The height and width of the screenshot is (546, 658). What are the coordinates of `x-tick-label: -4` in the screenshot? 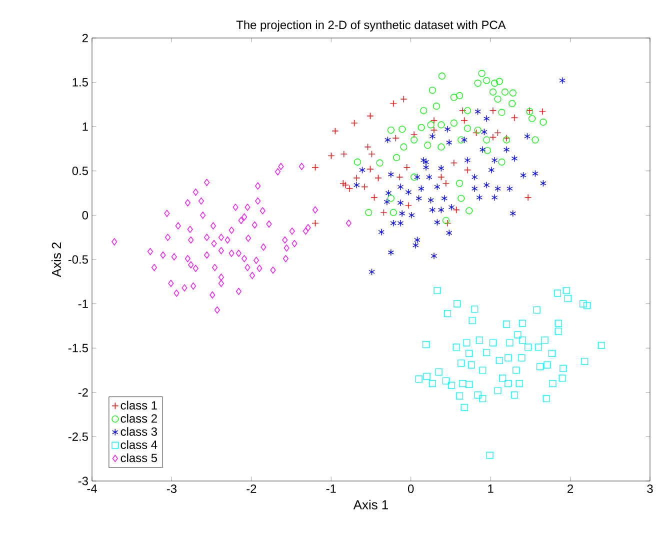 It's located at (92, 488).